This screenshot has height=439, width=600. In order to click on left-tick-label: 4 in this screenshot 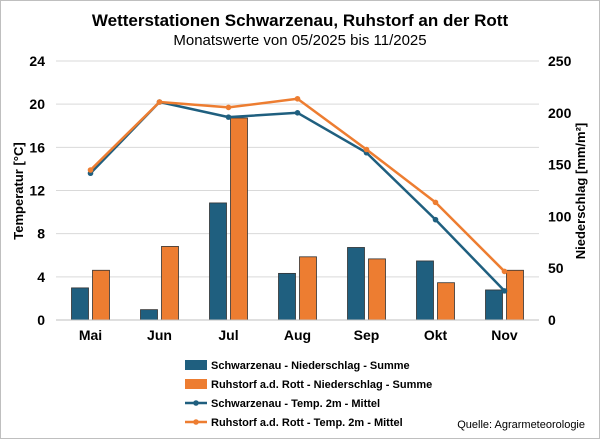, I will do `click(41, 277)`.